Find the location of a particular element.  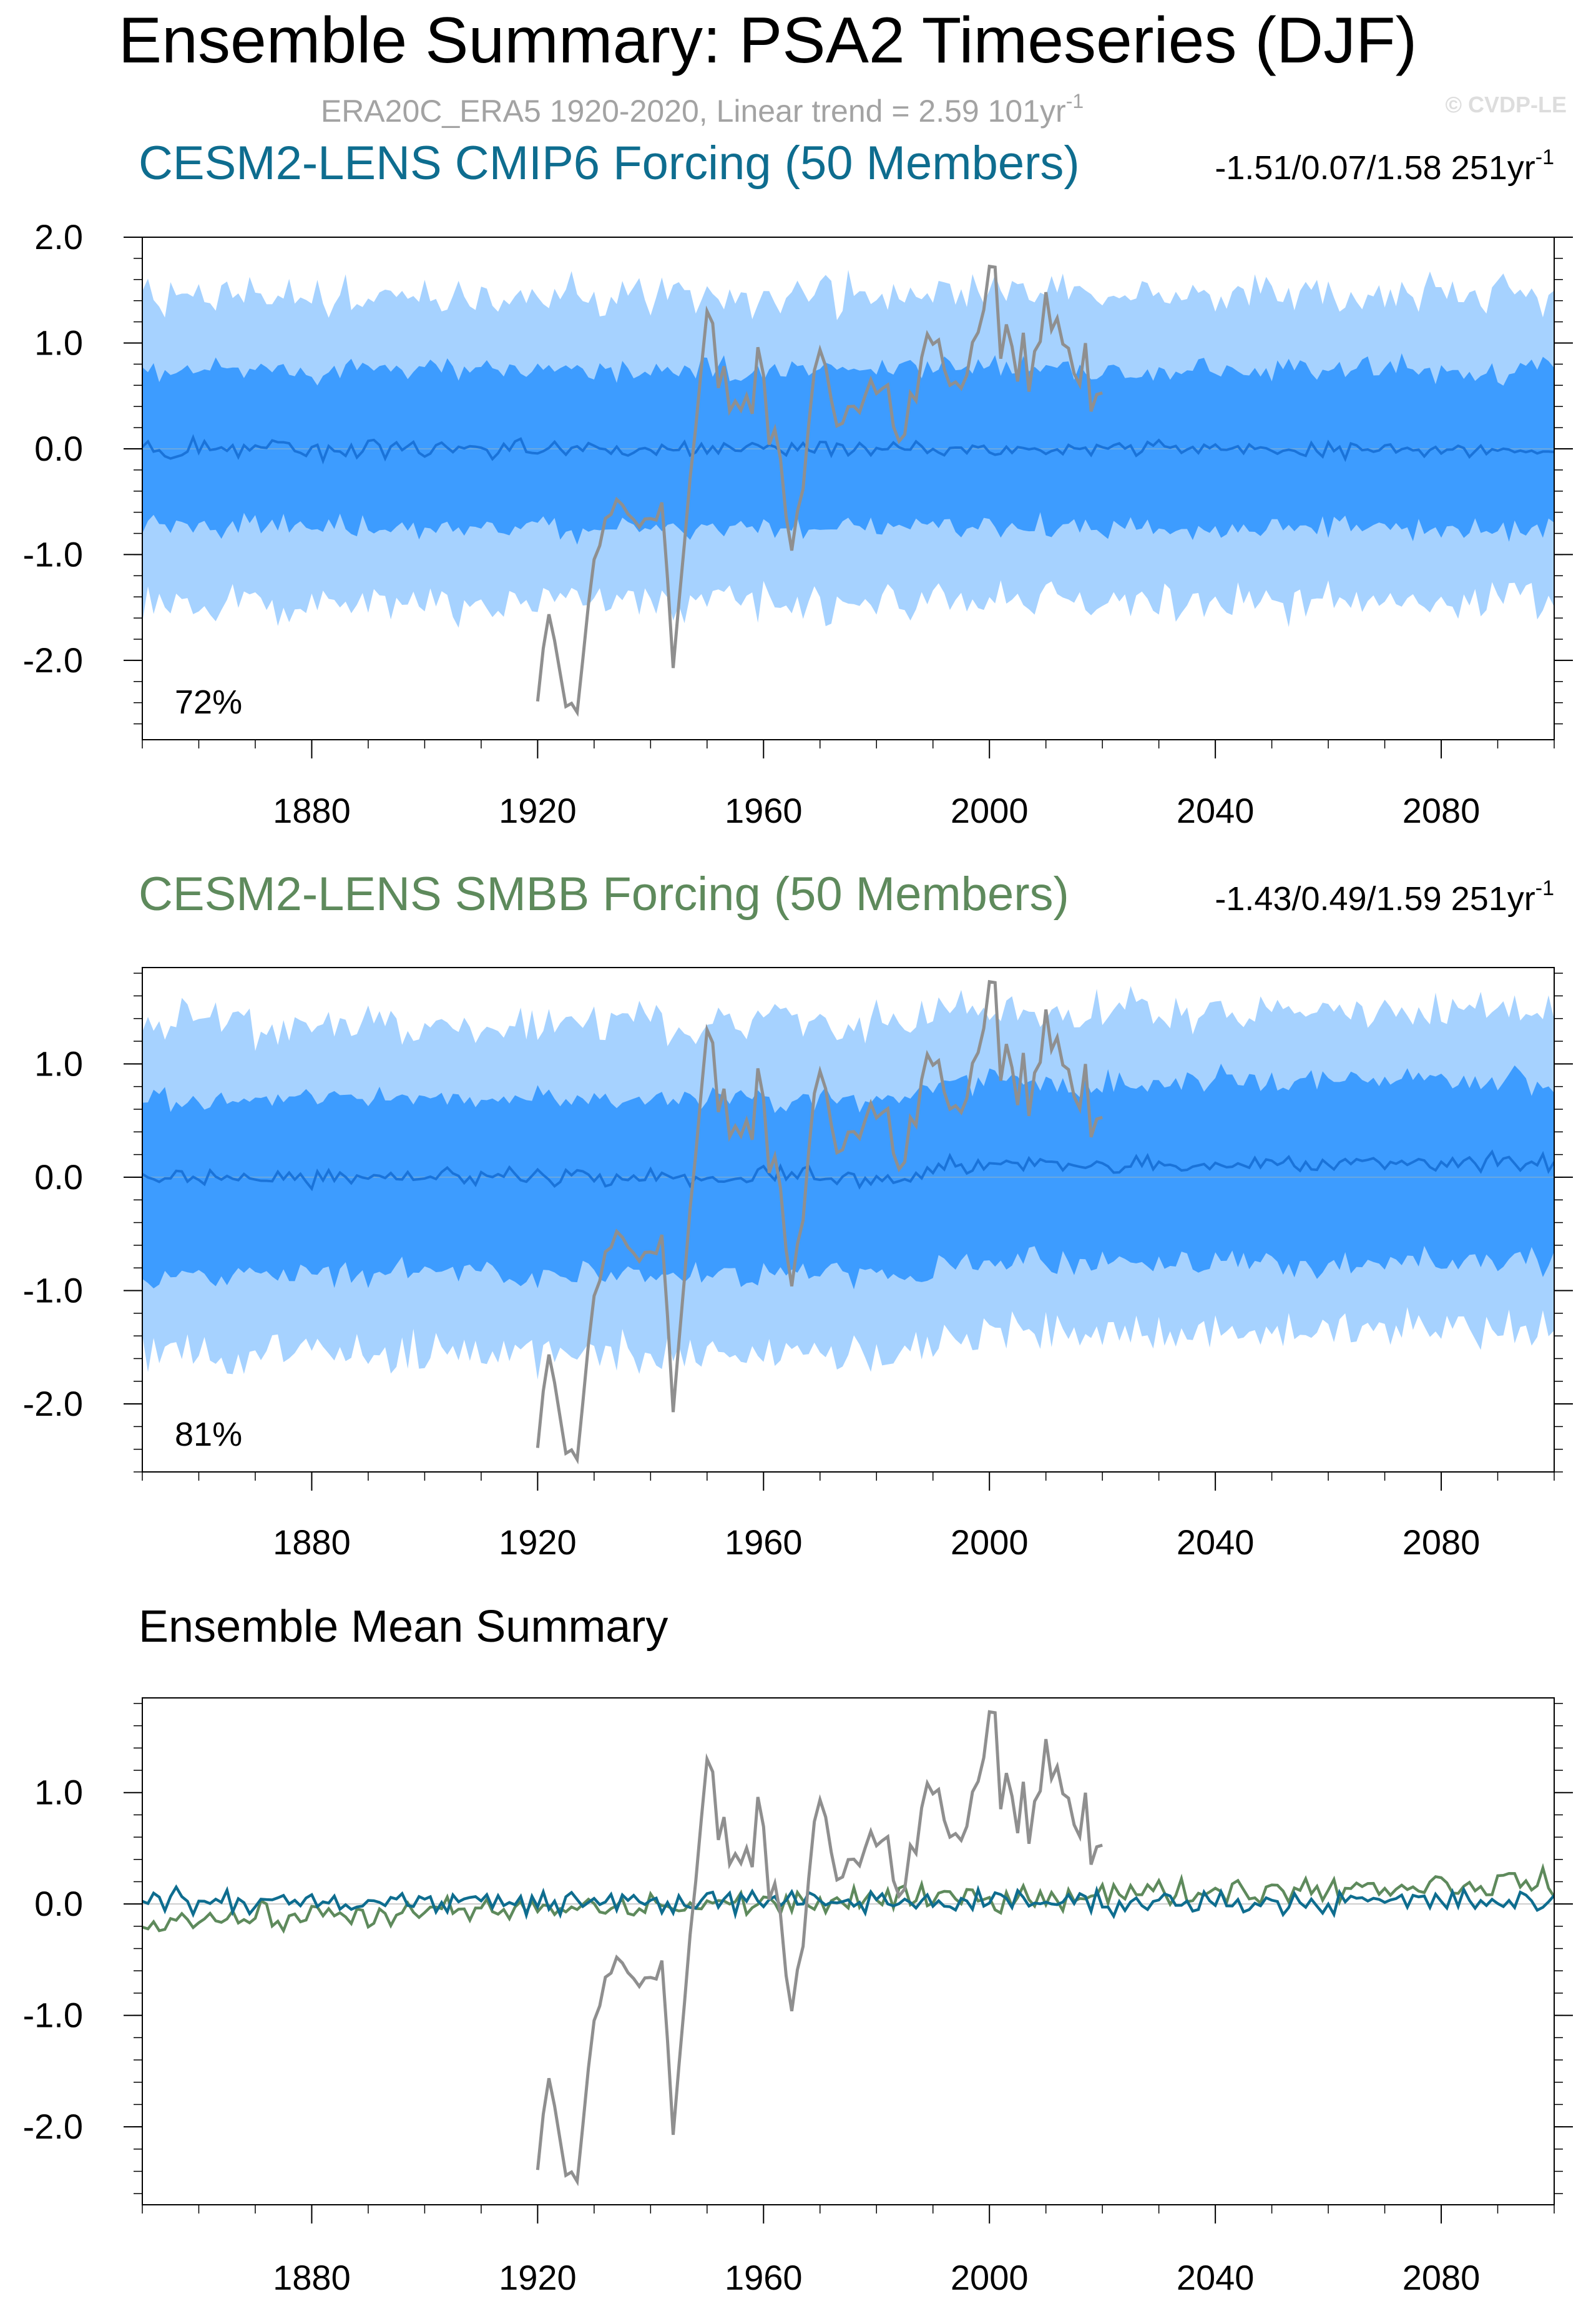

figure-title: Ensemble Summary: PSA2 Timeseries (DJF) is located at coordinates (768, 40).